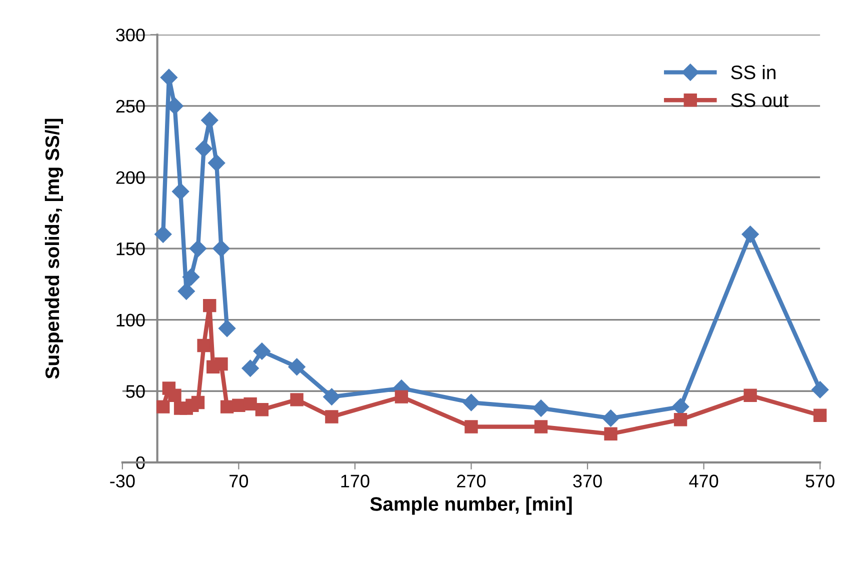 The width and height of the screenshot is (856, 578). Describe the element at coordinates (130, 106) in the screenshot. I see `y-tick-label: 250` at that location.